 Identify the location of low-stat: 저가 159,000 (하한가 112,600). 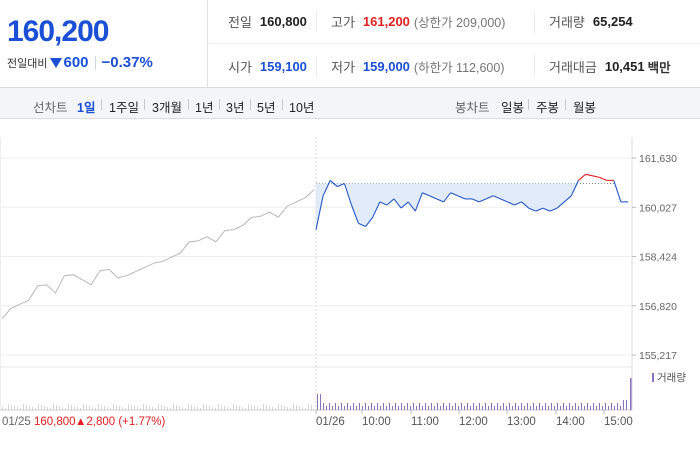
(426, 66).